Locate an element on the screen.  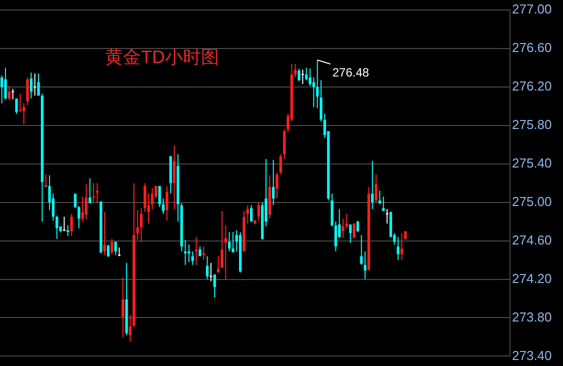
y-tick-label: 273.40 is located at coordinates (532, 355).